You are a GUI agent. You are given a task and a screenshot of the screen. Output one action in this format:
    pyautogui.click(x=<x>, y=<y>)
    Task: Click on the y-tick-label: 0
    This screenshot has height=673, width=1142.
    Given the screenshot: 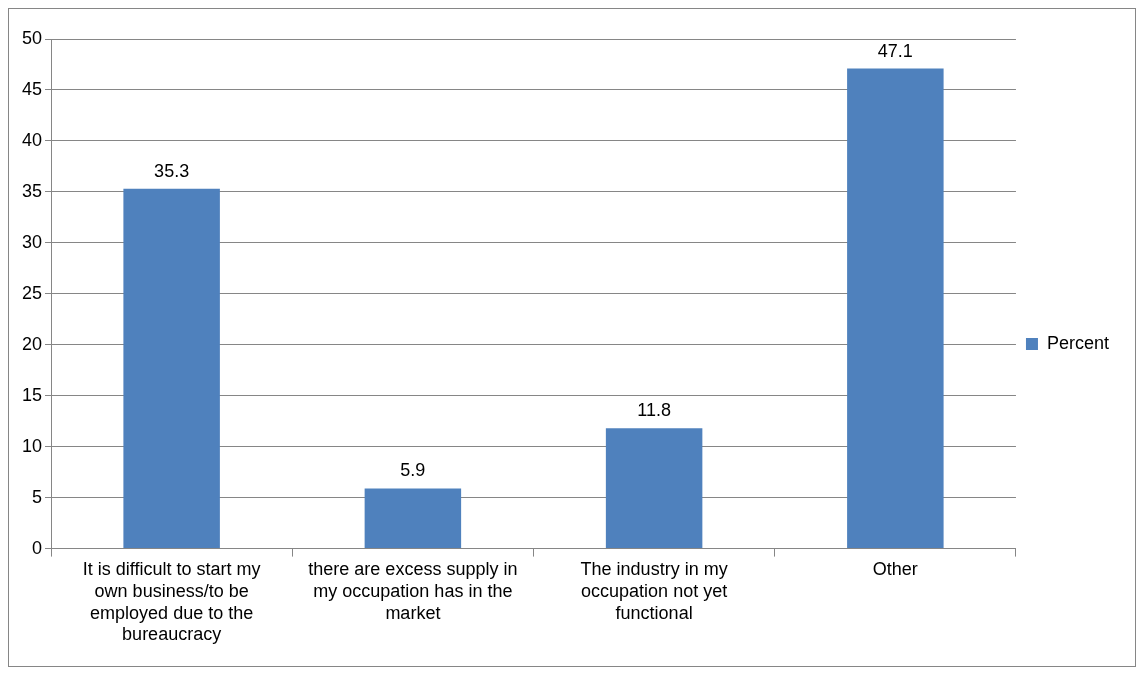 What is the action you would take?
    pyautogui.click(x=37, y=547)
    